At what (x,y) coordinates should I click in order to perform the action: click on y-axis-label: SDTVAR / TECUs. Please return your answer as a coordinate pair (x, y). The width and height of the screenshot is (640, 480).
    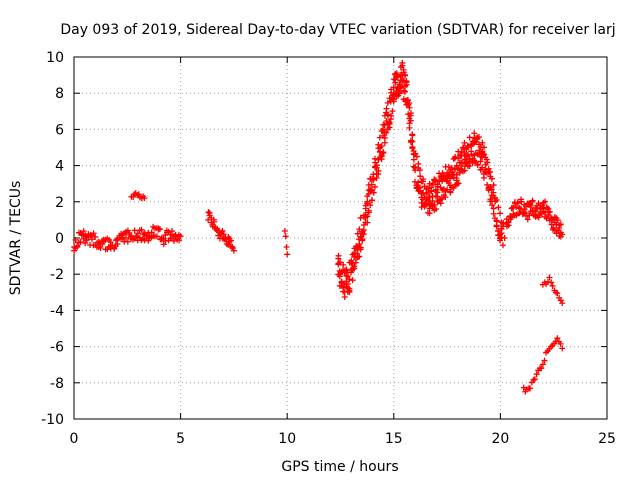
    Looking at the image, I should click on (16, 238).